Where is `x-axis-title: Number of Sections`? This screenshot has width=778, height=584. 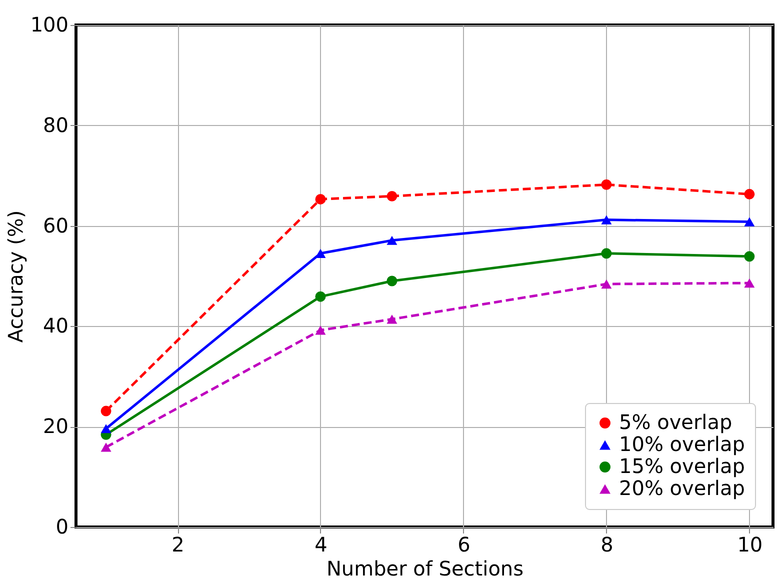 x-axis-title: Number of Sections is located at coordinates (425, 568).